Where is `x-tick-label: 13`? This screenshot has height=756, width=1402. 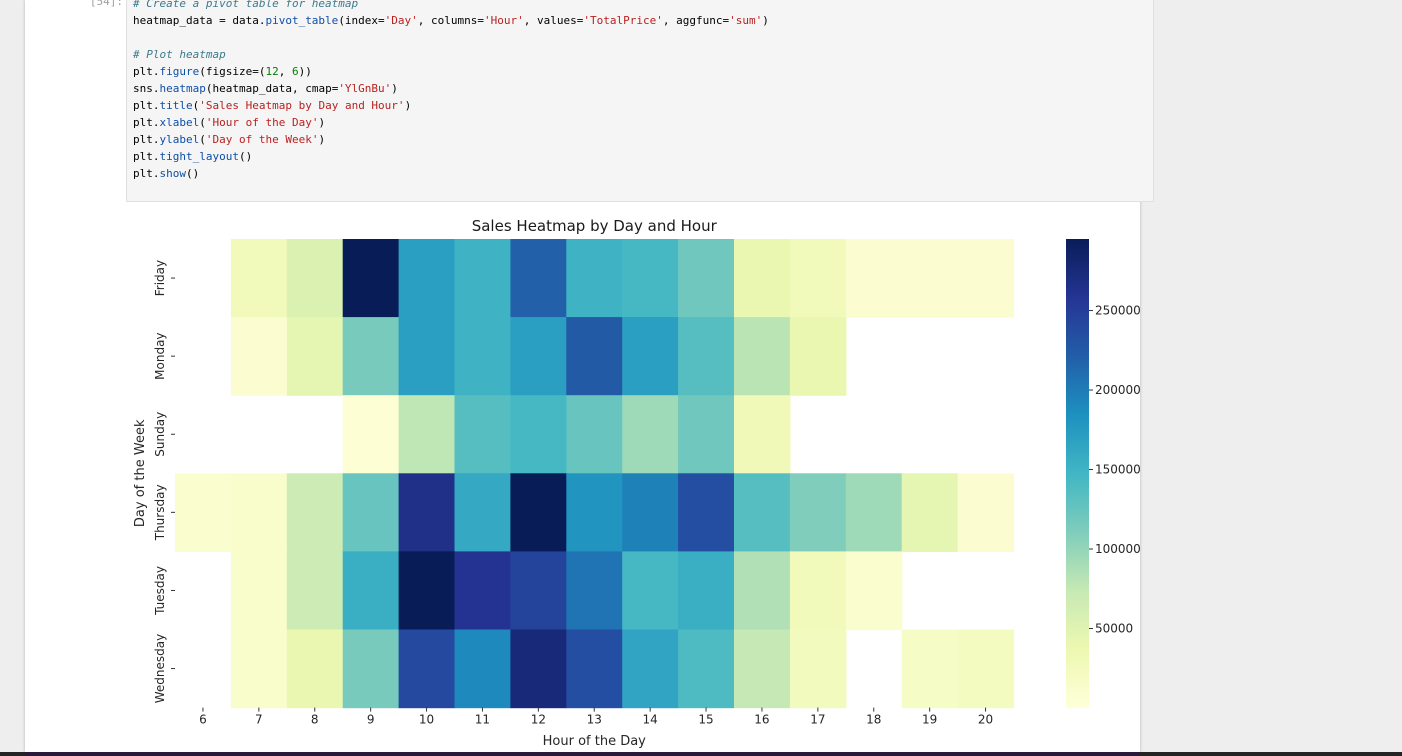 x-tick-label: 13 is located at coordinates (594, 720).